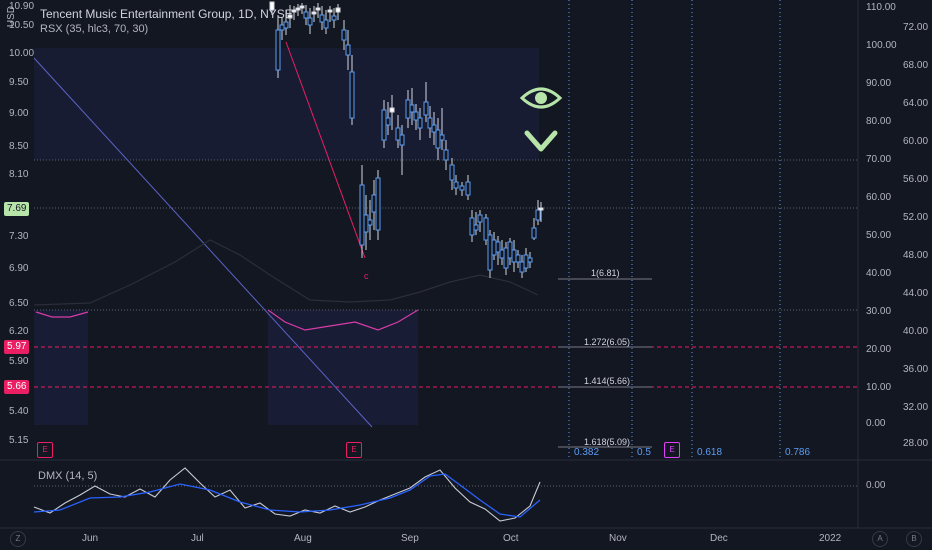 The height and width of the screenshot is (550, 932). Describe the element at coordinates (197, 538) in the screenshot. I see `time-tick-label: Jul` at that location.